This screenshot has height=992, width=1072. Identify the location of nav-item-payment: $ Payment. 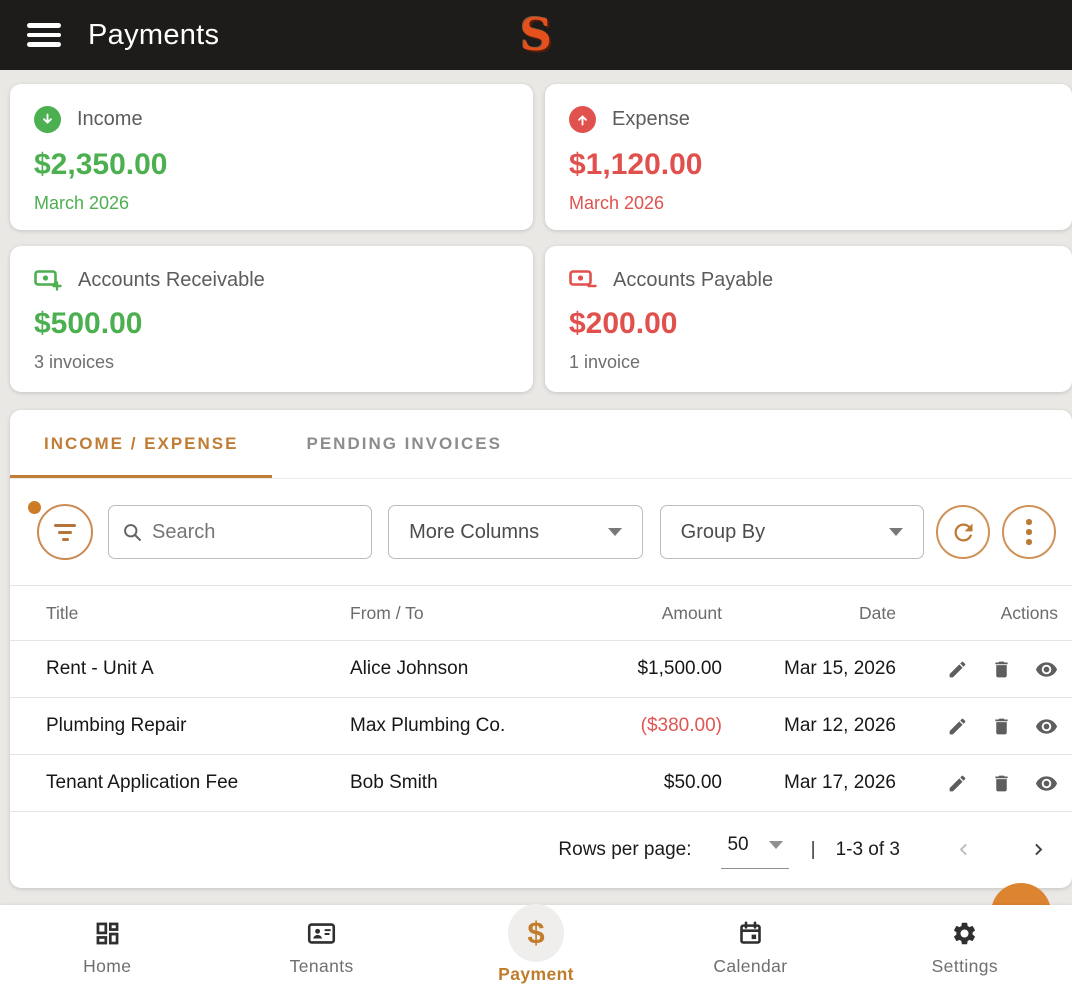
(536, 948).